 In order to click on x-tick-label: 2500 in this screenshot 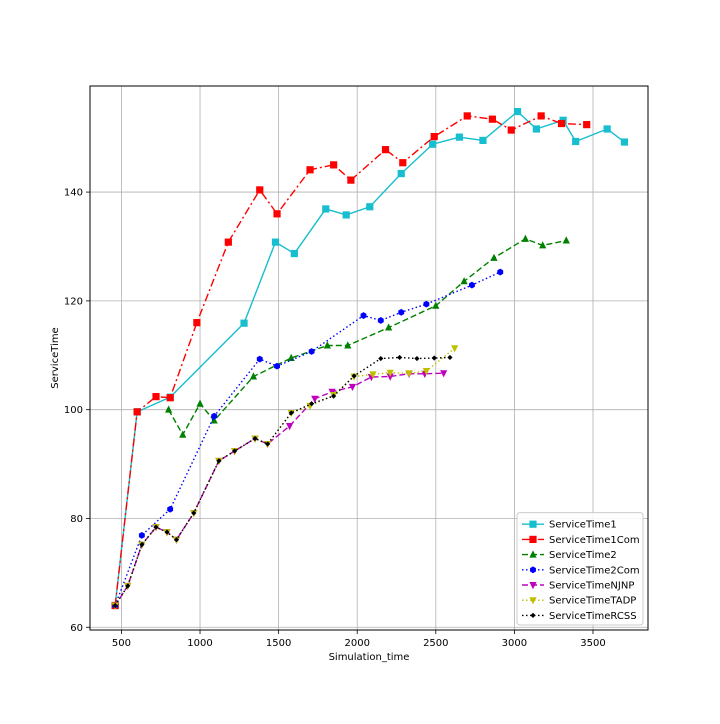, I will do `click(435, 643)`.